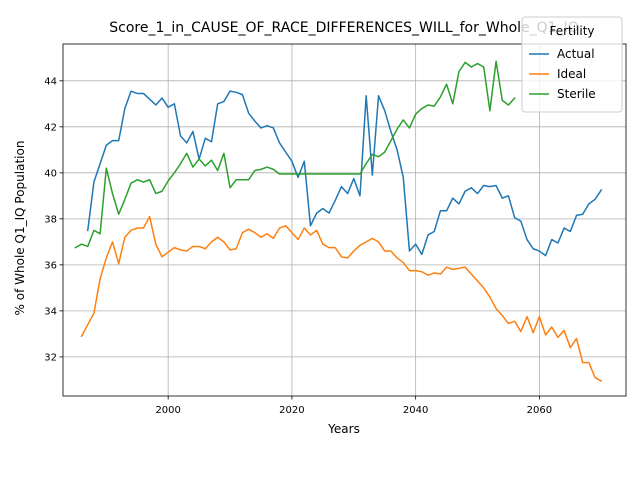 The height and width of the screenshot is (480, 640). What do you see at coordinates (50, 173) in the screenshot?
I see `y-tick-label: 40` at bounding box center [50, 173].